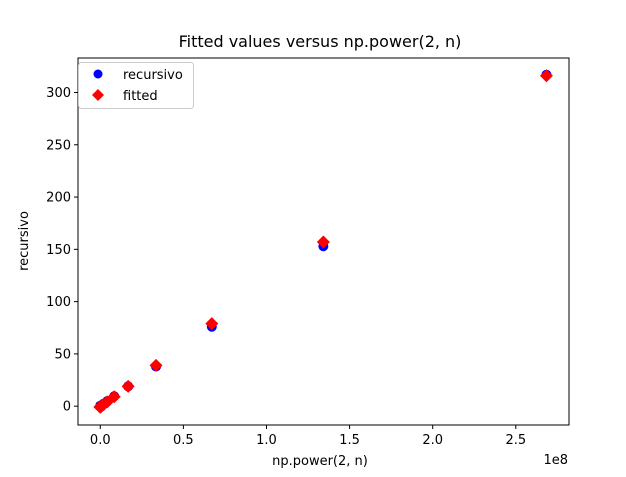  Describe the element at coordinates (62, 354) in the screenshot. I see `y-tick-label: 50` at that location.